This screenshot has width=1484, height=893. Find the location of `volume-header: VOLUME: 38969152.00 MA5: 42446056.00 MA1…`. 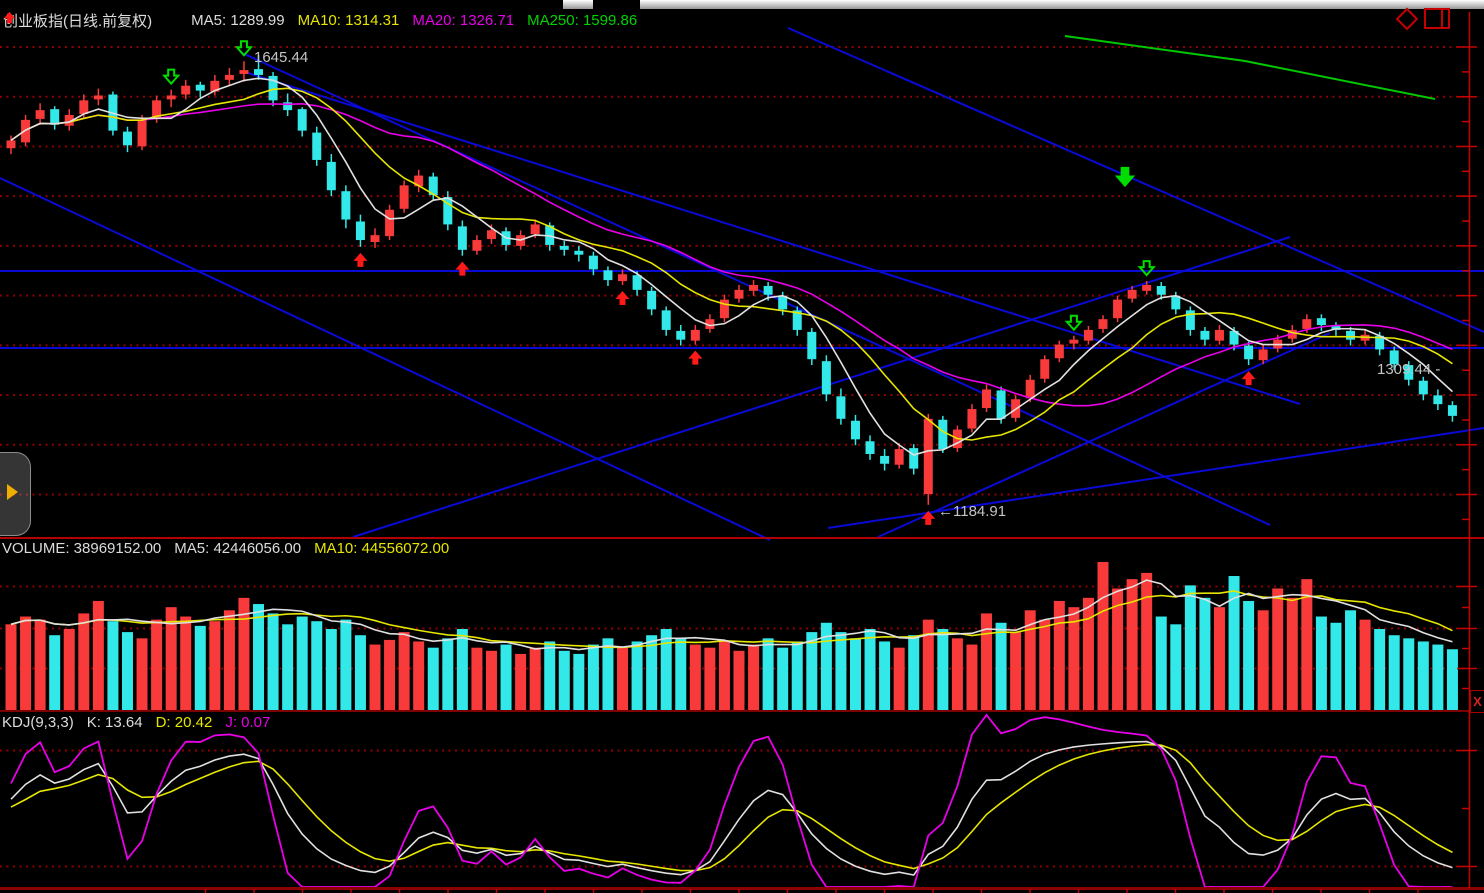

volume-header: VOLUME: 38969152.00 MA5: 42446056.00 MA1… is located at coordinates (225, 548).